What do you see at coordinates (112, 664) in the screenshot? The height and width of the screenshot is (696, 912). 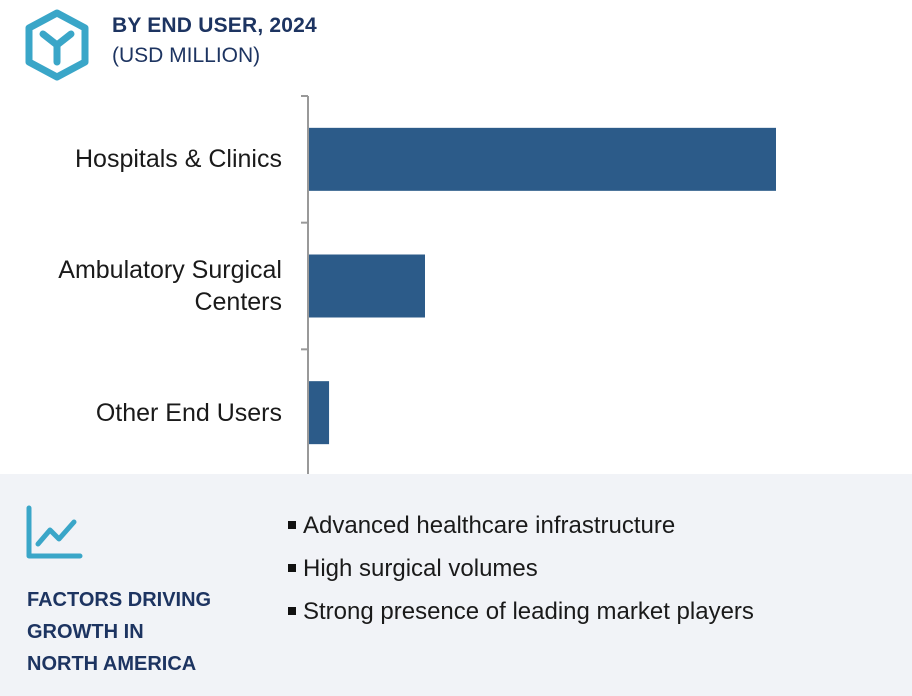 I see `factors-title-line: NORTH AMERICA` at bounding box center [112, 664].